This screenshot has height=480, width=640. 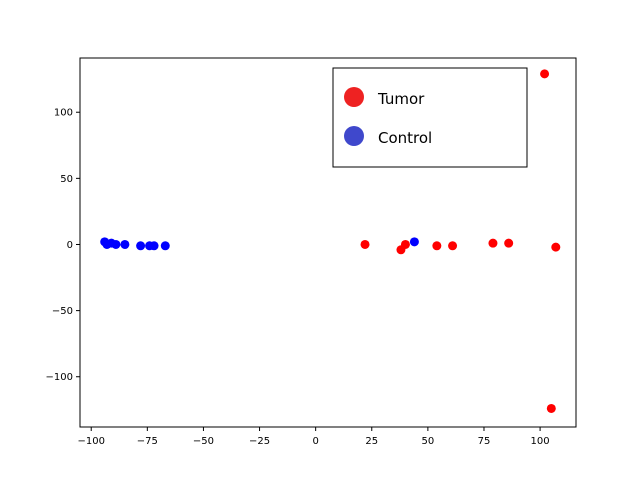 I want to click on x-tick-label: −25, so click(x=259, y=441).